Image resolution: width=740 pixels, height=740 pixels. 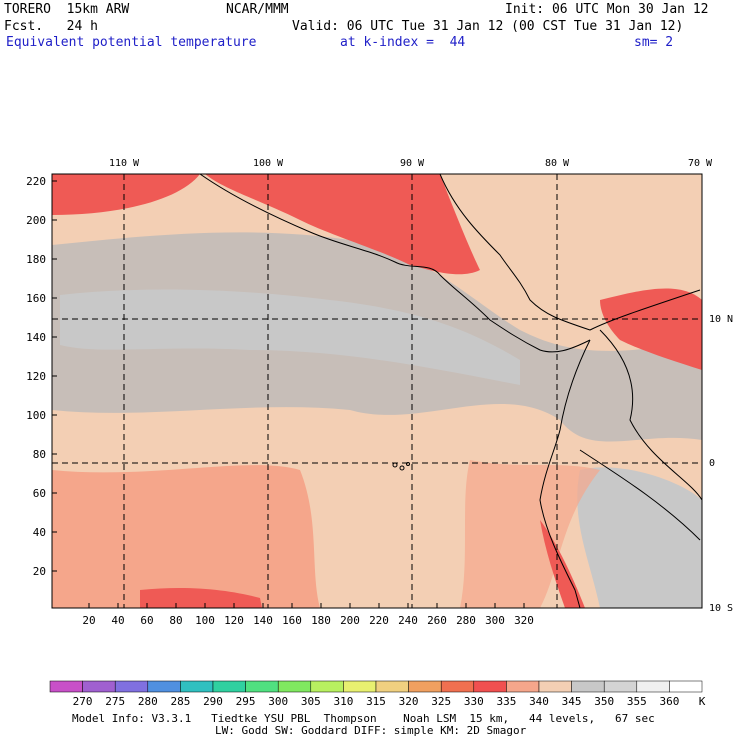 I want to click on colorbar-label: 360, so click(x=669, y=701).